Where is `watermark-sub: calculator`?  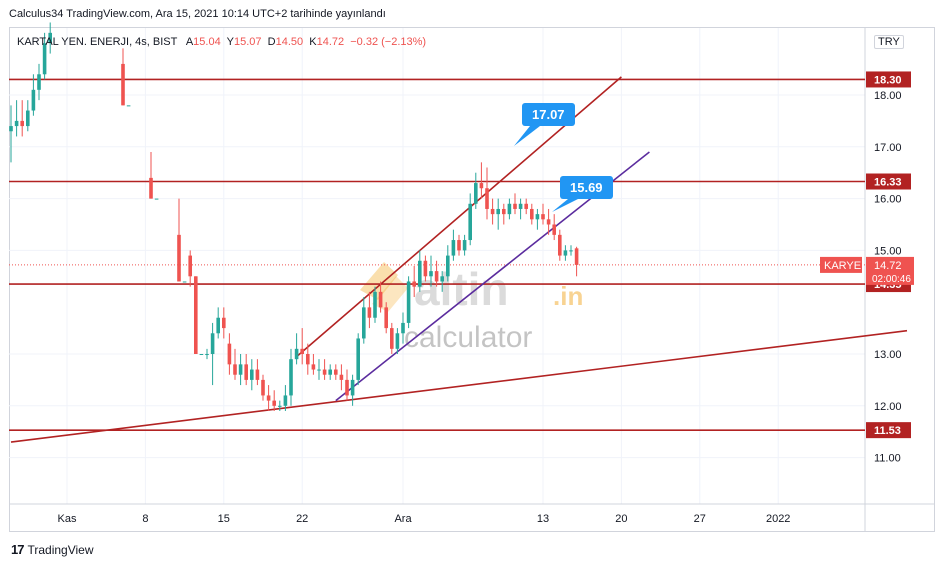
watermark-sub: calculator is located at coordinates (468, 337).